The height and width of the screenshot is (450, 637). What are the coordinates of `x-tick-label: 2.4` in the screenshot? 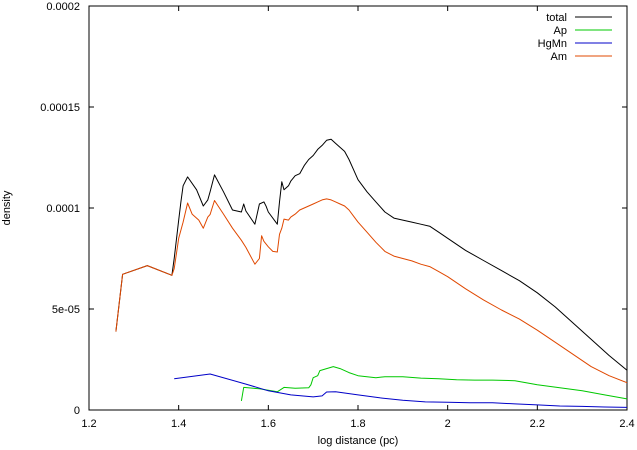 It's located at (626, 424).